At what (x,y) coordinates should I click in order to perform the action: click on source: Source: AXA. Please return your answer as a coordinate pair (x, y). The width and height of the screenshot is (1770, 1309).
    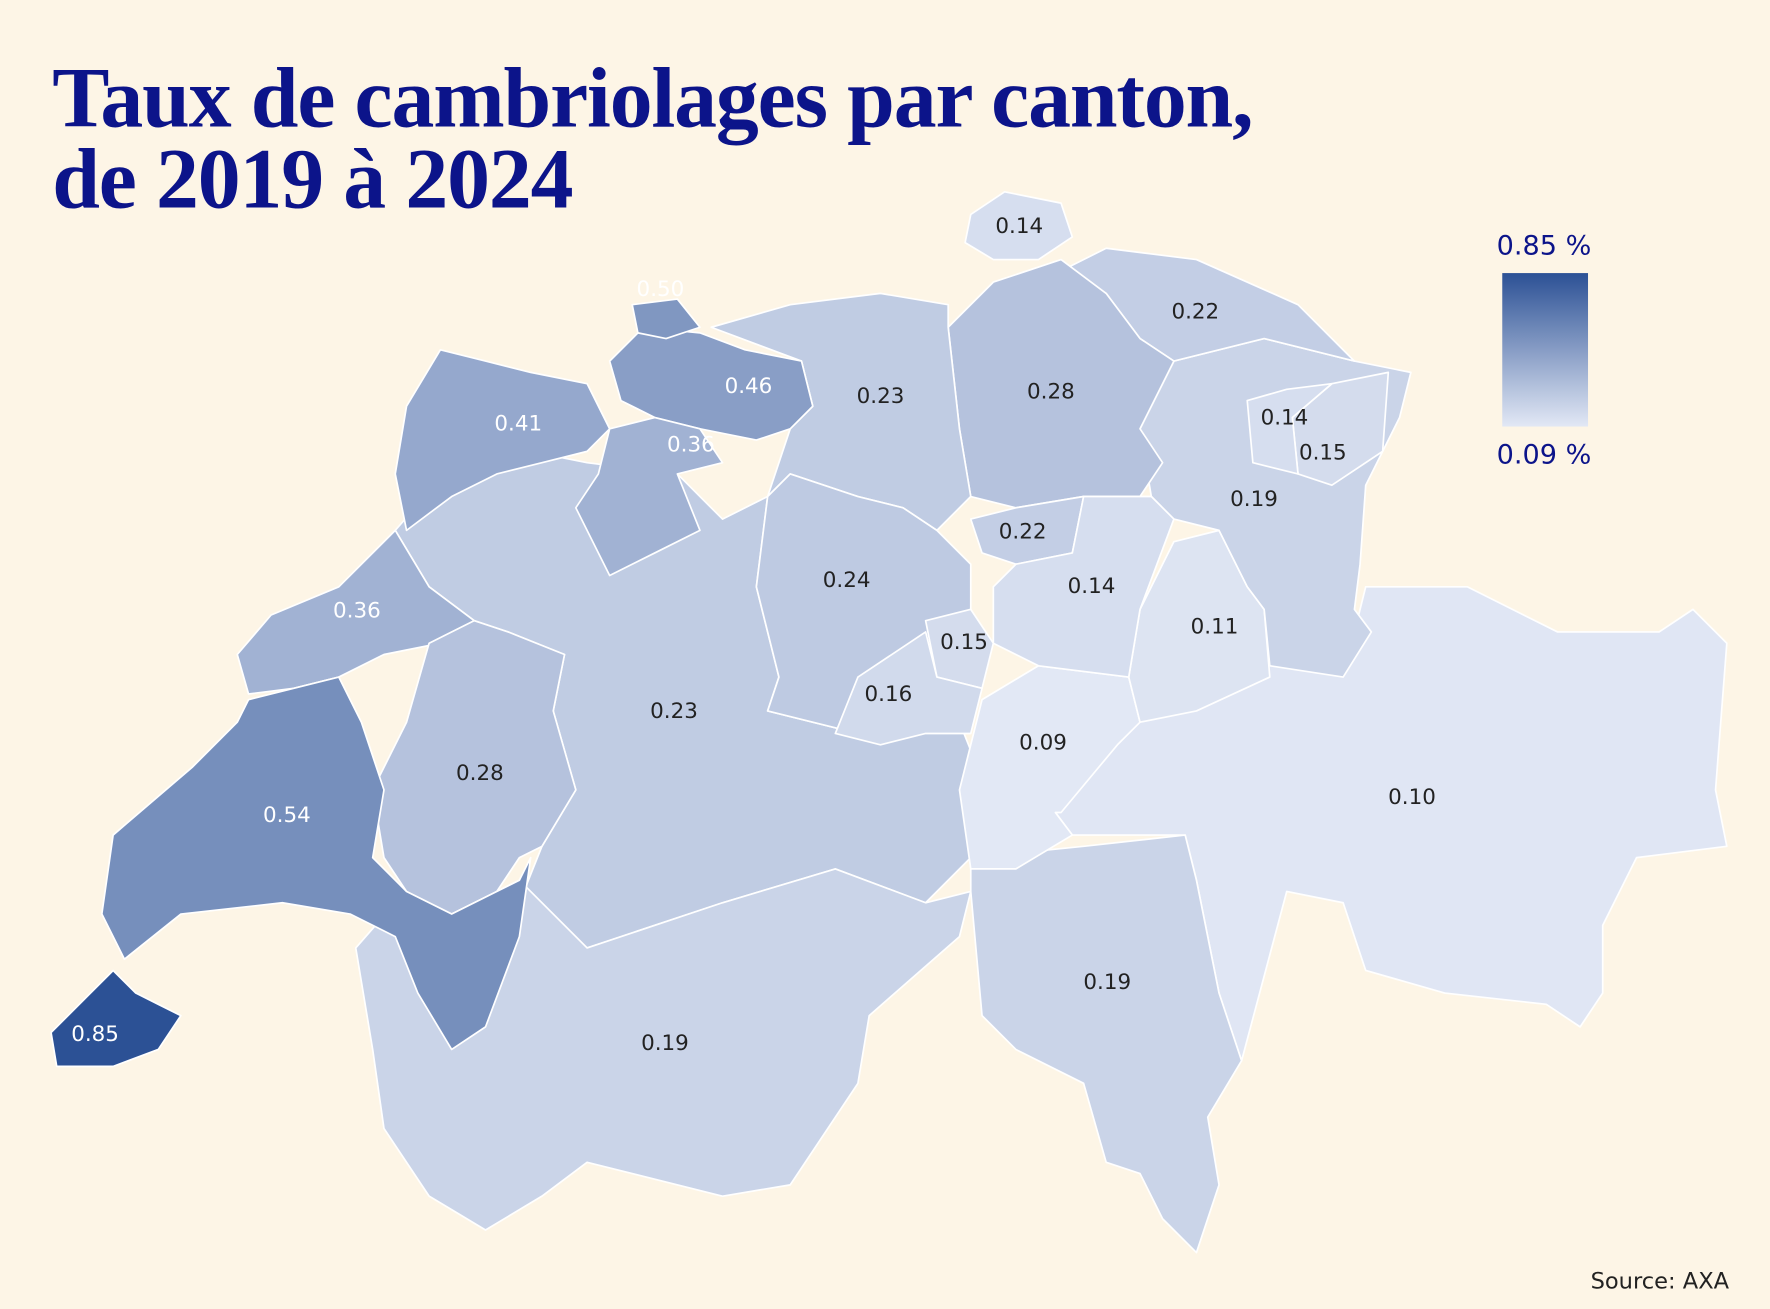
    Looking at the image, I should click on (1660, 1282).